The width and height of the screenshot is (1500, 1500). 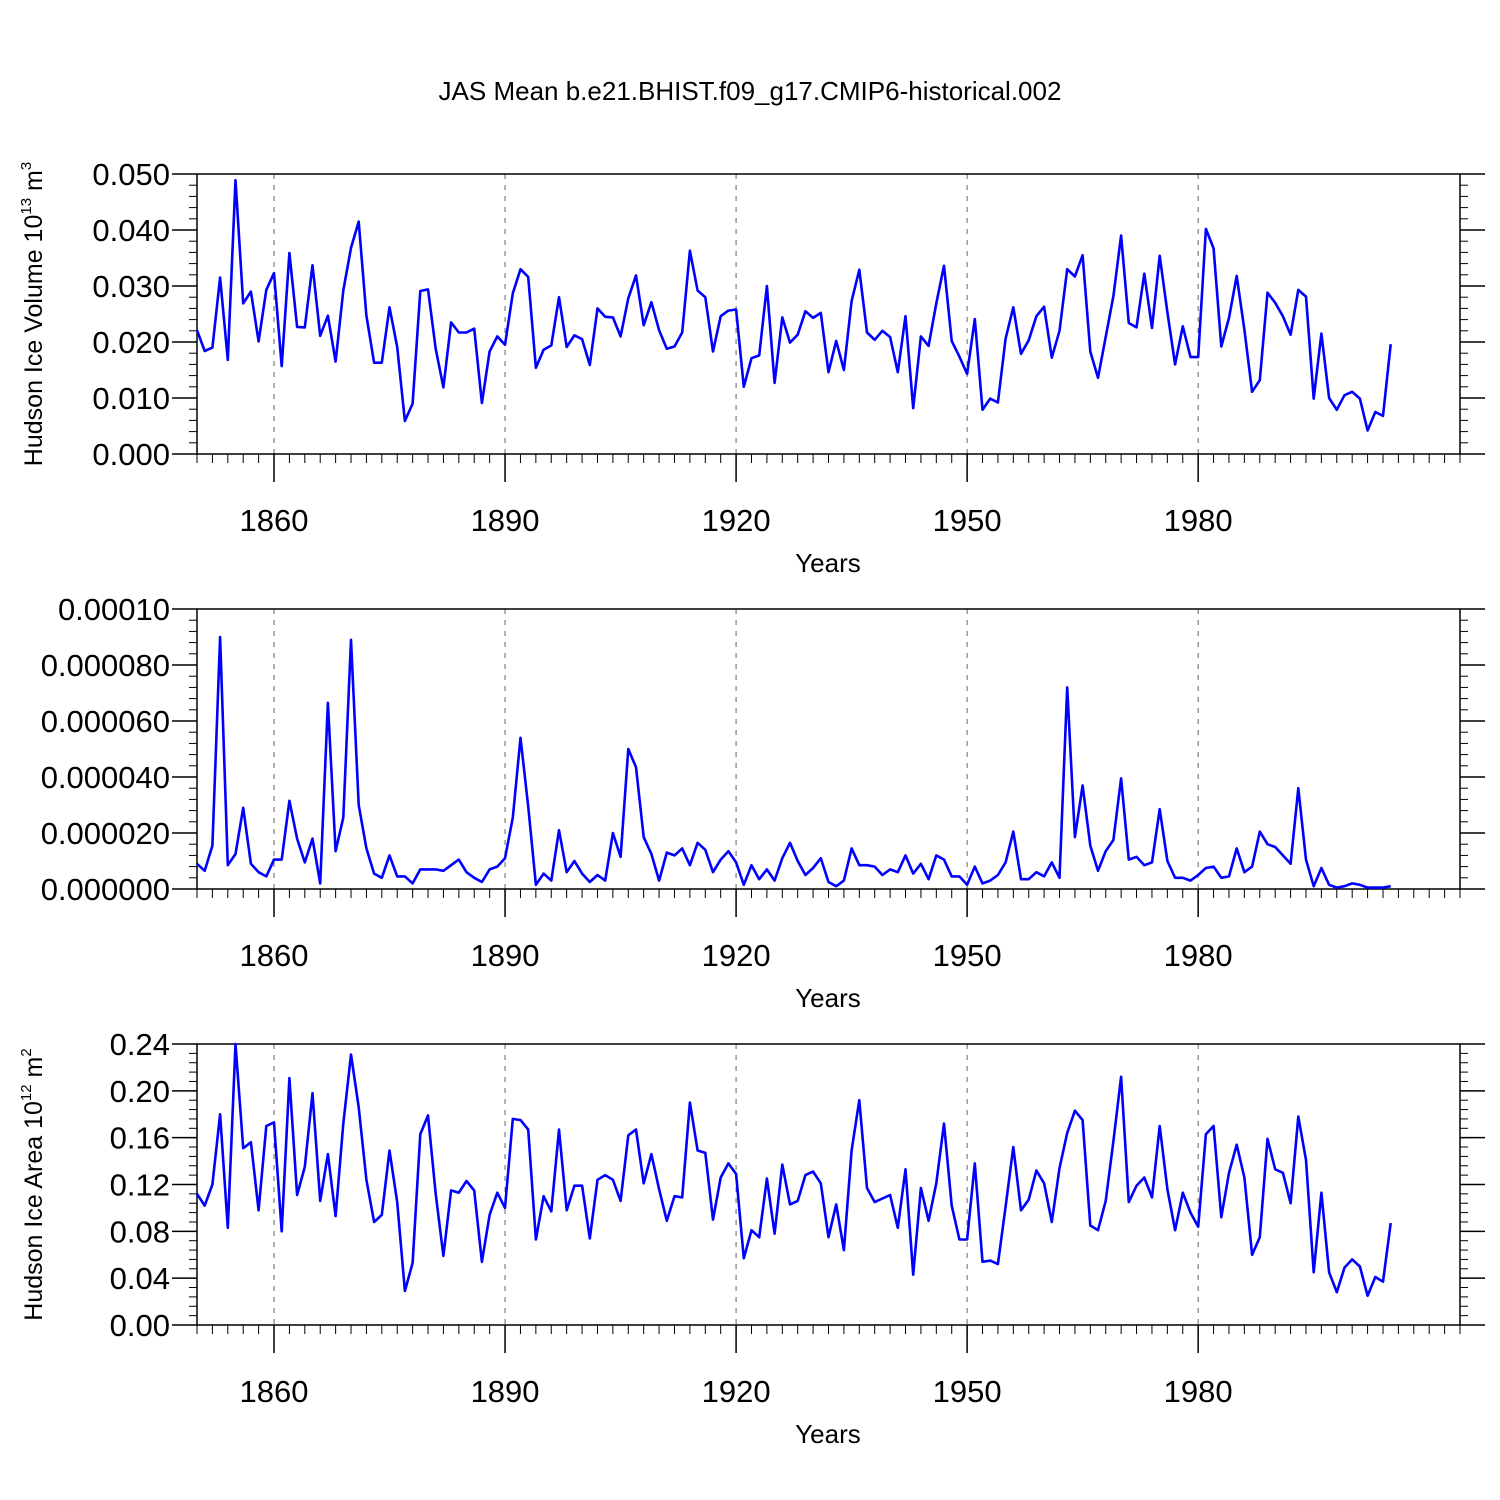 I want to click on y-tick-label: 0.050, so click(x=131, y=174).